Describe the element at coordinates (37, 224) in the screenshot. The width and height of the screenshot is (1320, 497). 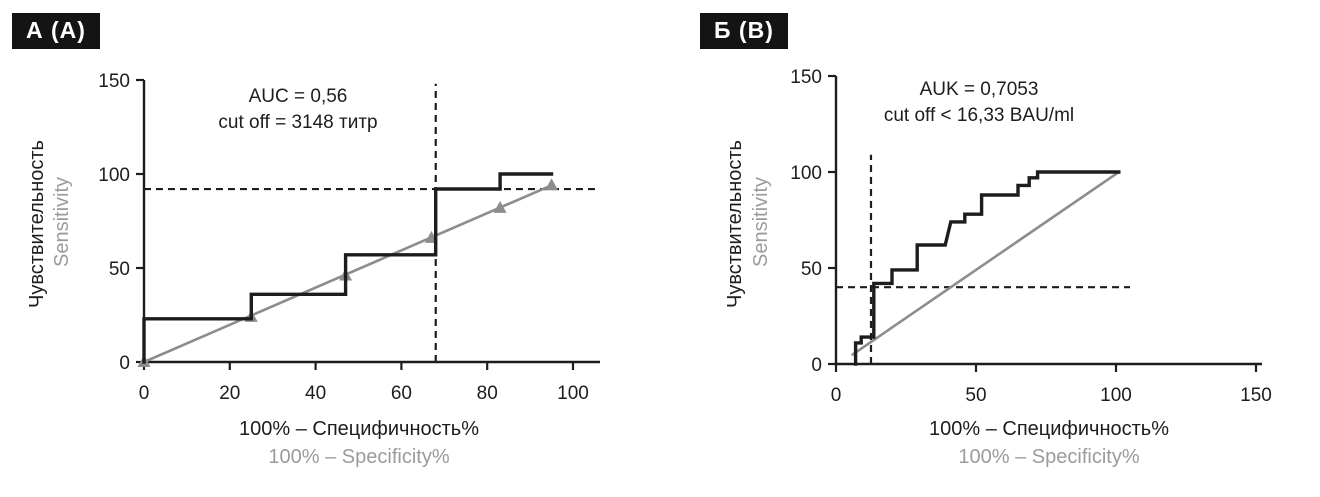
I see `y-axis-label-ru-a: Чувствительность` at that location.